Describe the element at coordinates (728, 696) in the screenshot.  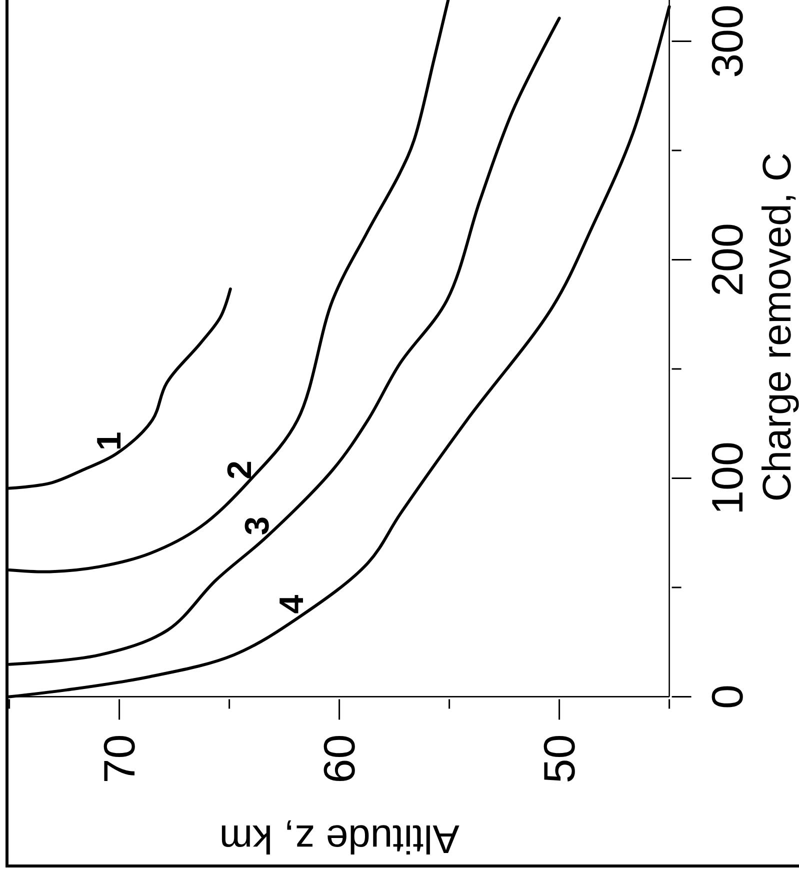
I see `y-tick-label: 0` at that location.